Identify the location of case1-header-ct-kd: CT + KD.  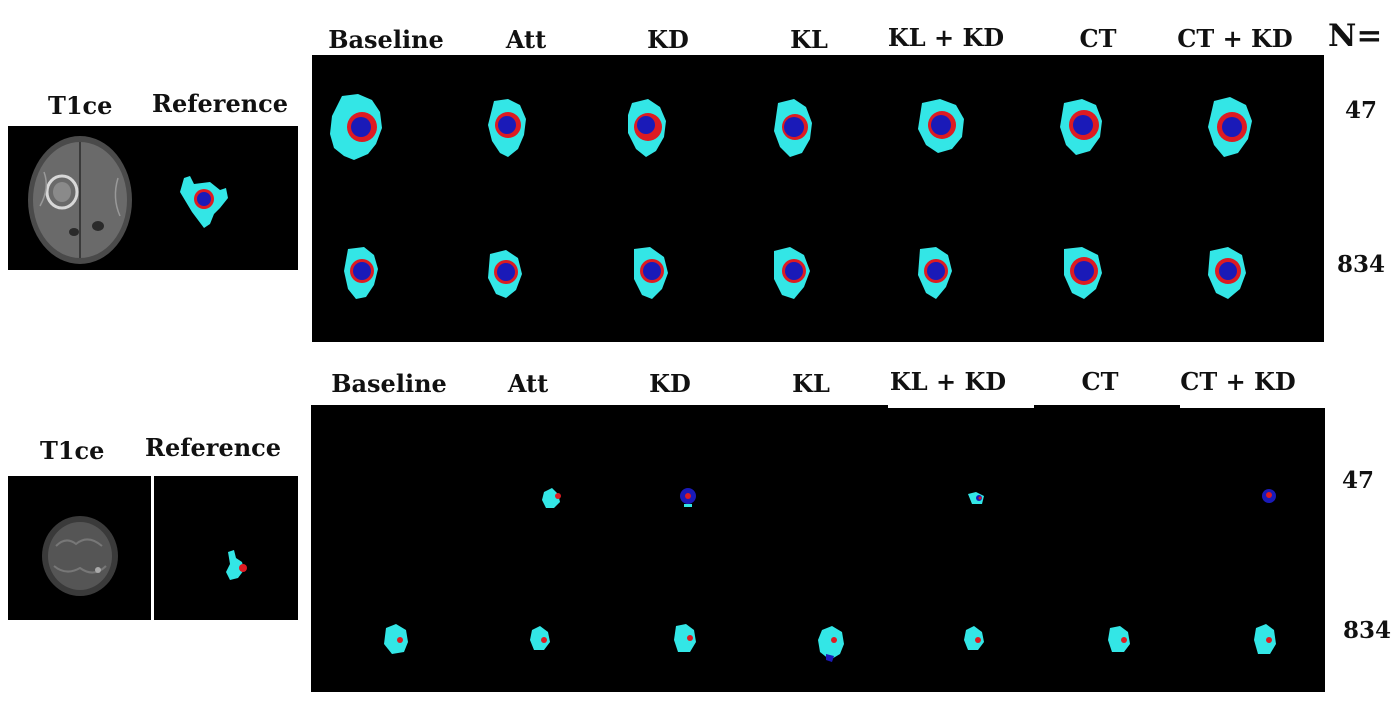
(1235, 38).